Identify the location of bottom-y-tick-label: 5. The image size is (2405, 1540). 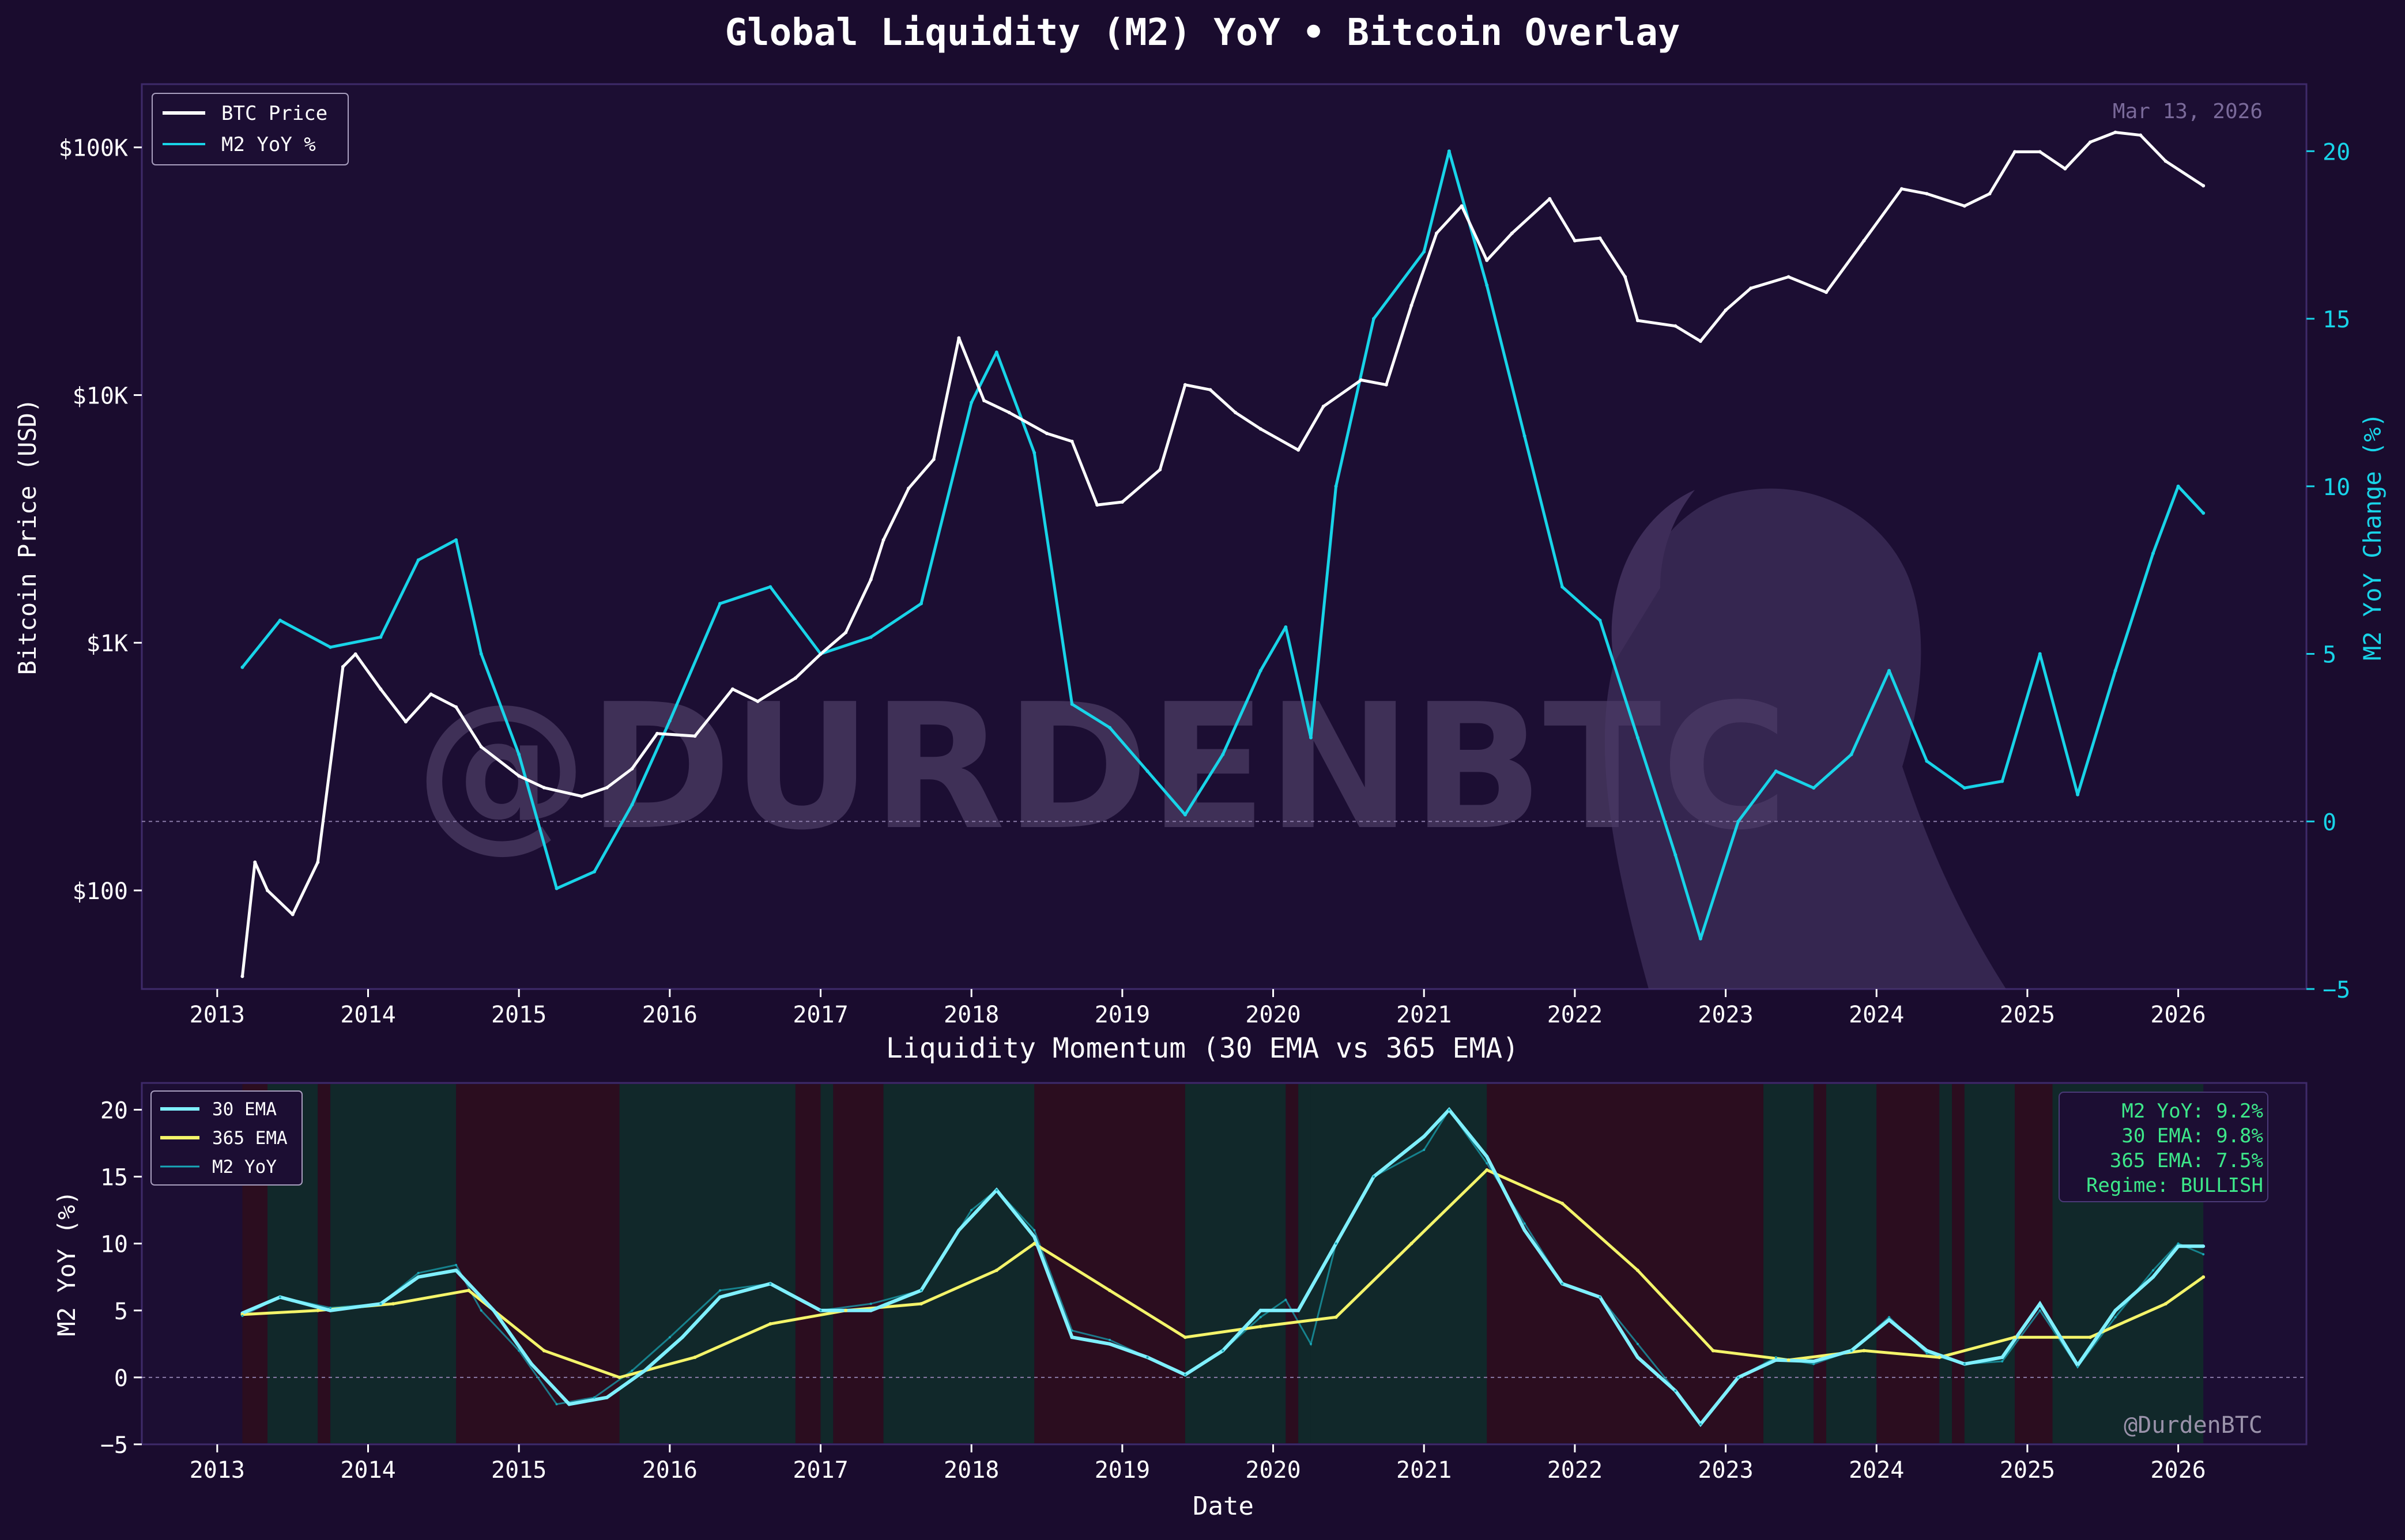
(121, 1312).